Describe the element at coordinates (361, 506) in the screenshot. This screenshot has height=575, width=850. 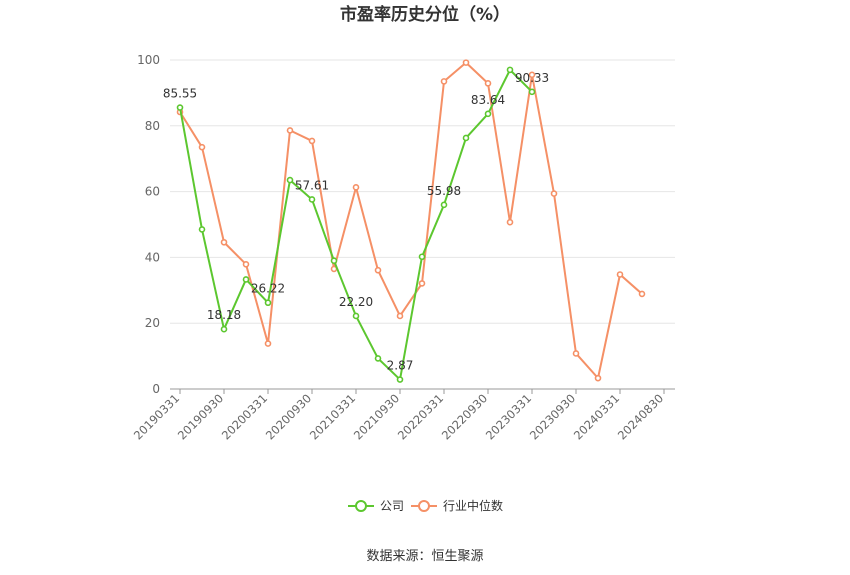
I see `legend-company-marker` at that location.